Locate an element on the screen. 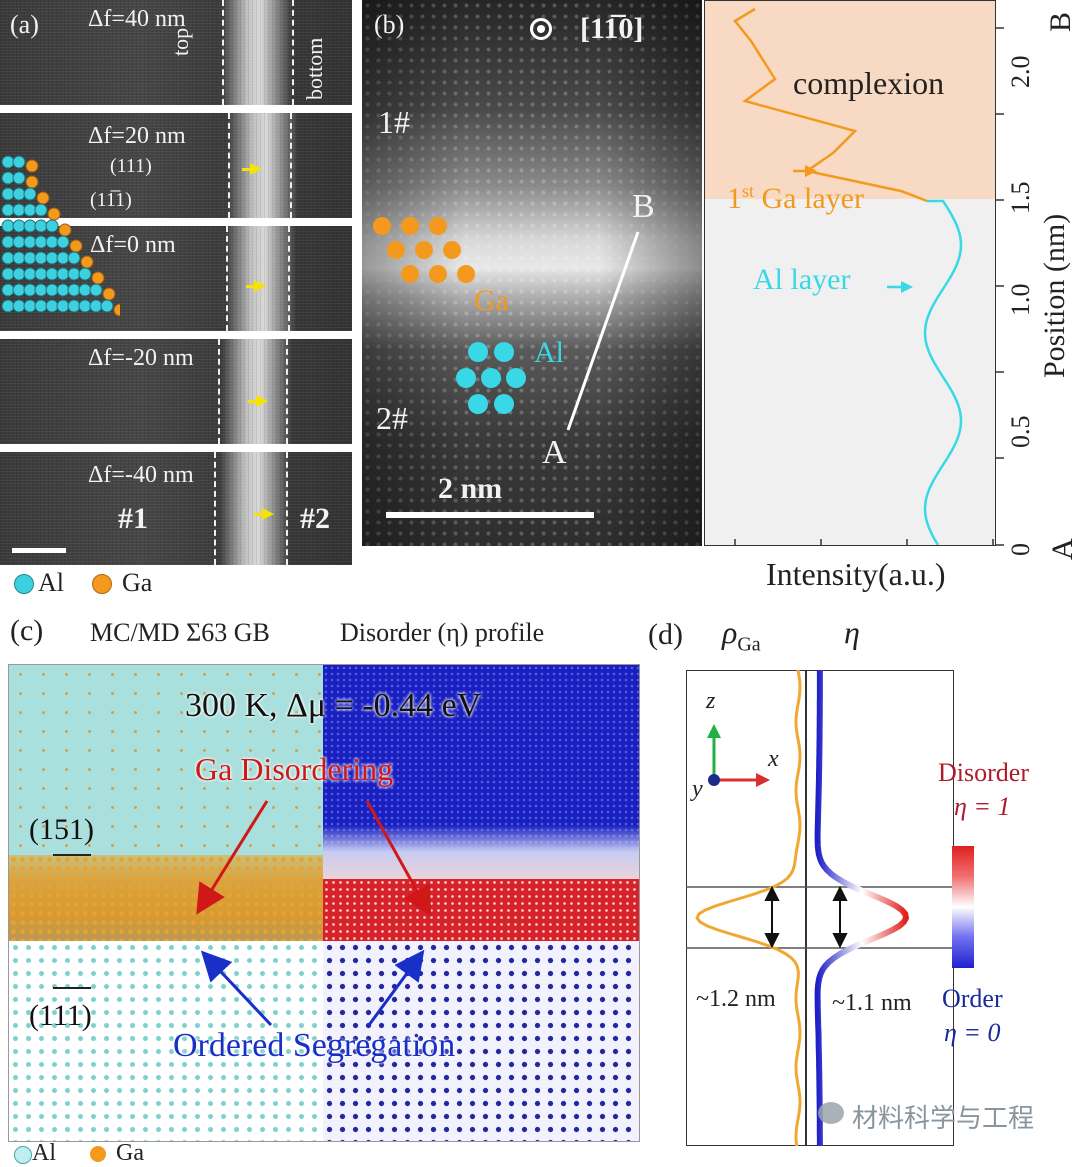 The height and width of the screenshot is (1167, 1080). defocus-label: Δf=-20 nm is located at coordinates (141, 358).